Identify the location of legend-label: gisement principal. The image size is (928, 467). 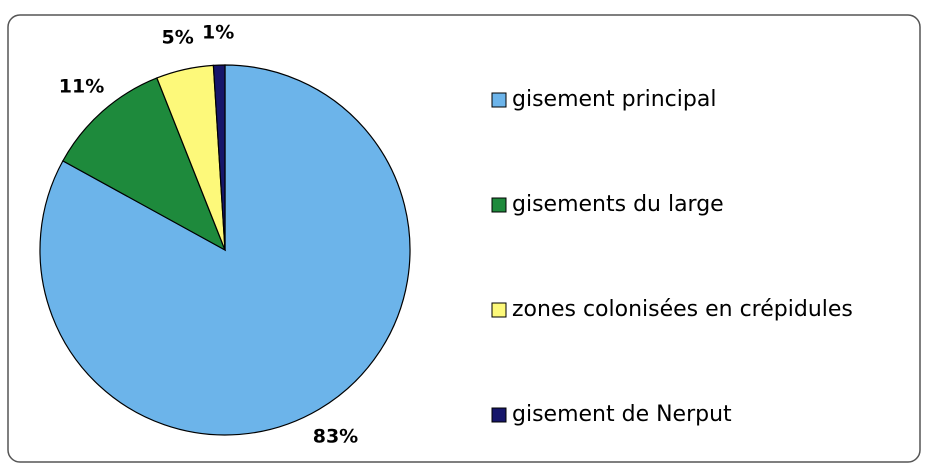
(614, 99).